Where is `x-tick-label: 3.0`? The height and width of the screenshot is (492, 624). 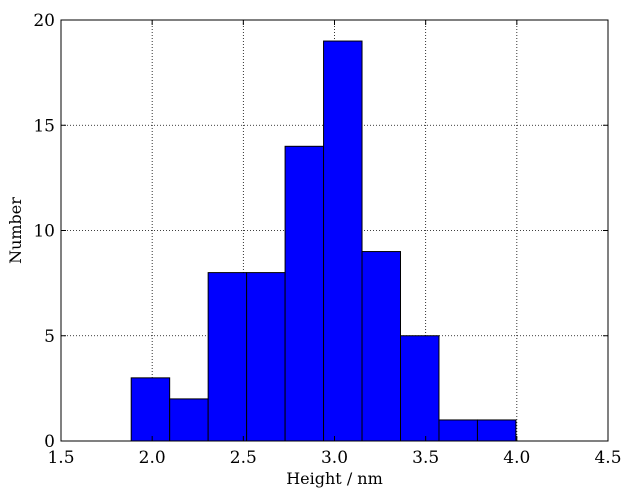 x-tick-label: 3.0 is located at coordinates (334, 458).